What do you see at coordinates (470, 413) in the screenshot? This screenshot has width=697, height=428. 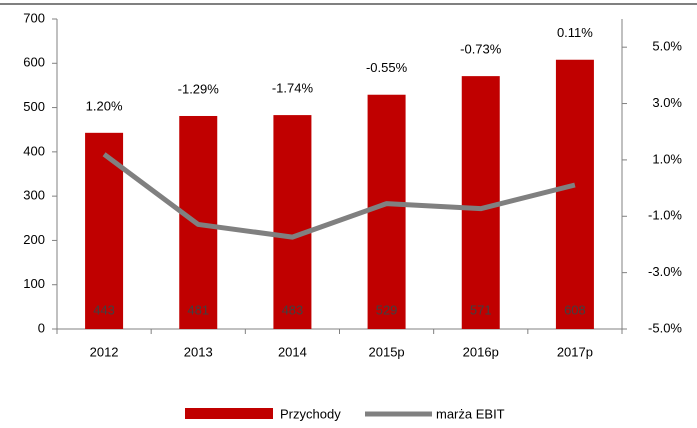 I see `legend-label: marża EBIT` at bounding box center [470, 413].